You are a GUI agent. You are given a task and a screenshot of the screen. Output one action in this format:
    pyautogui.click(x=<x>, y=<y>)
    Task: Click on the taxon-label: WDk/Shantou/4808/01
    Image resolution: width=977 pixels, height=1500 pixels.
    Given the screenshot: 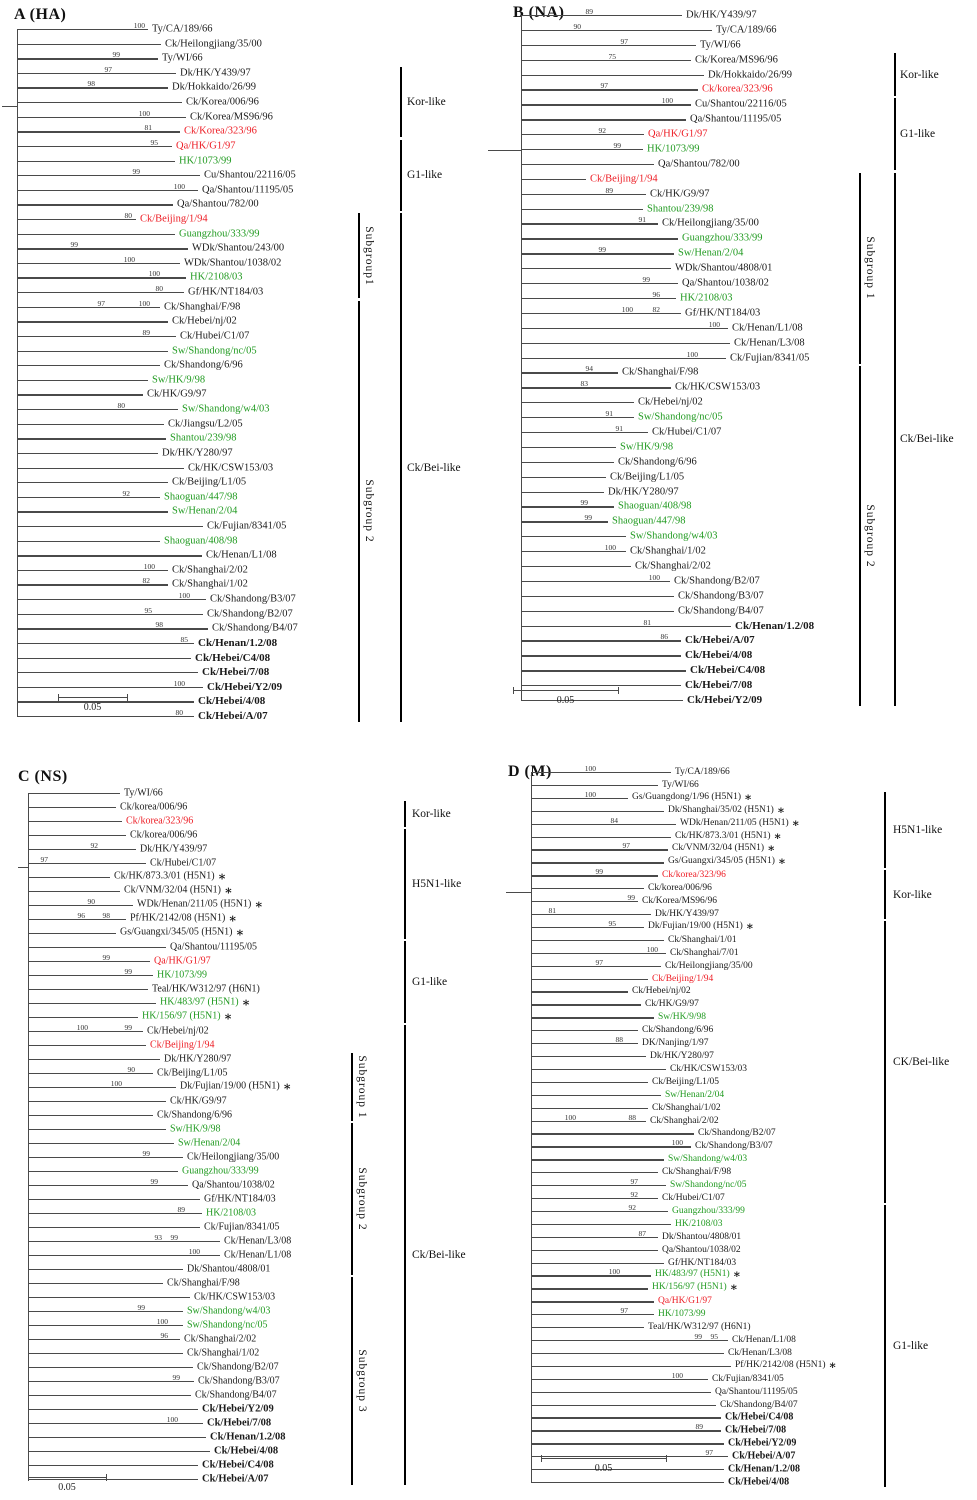 What is the action you would take?
    pyautogui.click(x=724, y=268)
    